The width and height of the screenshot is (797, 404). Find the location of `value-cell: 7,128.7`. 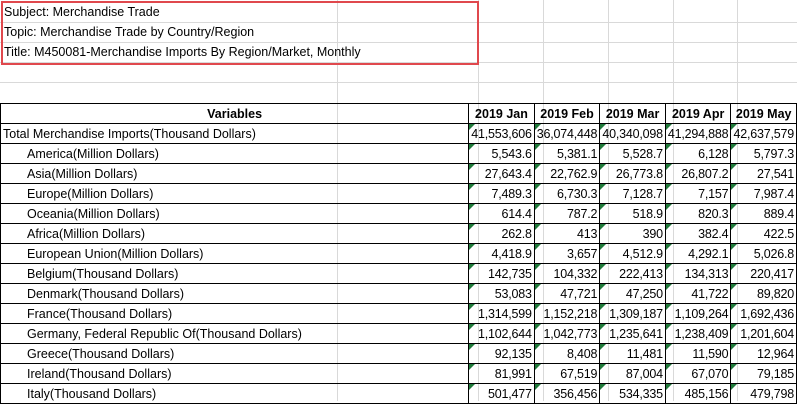

value-cell: 7,128.7 is located at coordinates (632, 193).